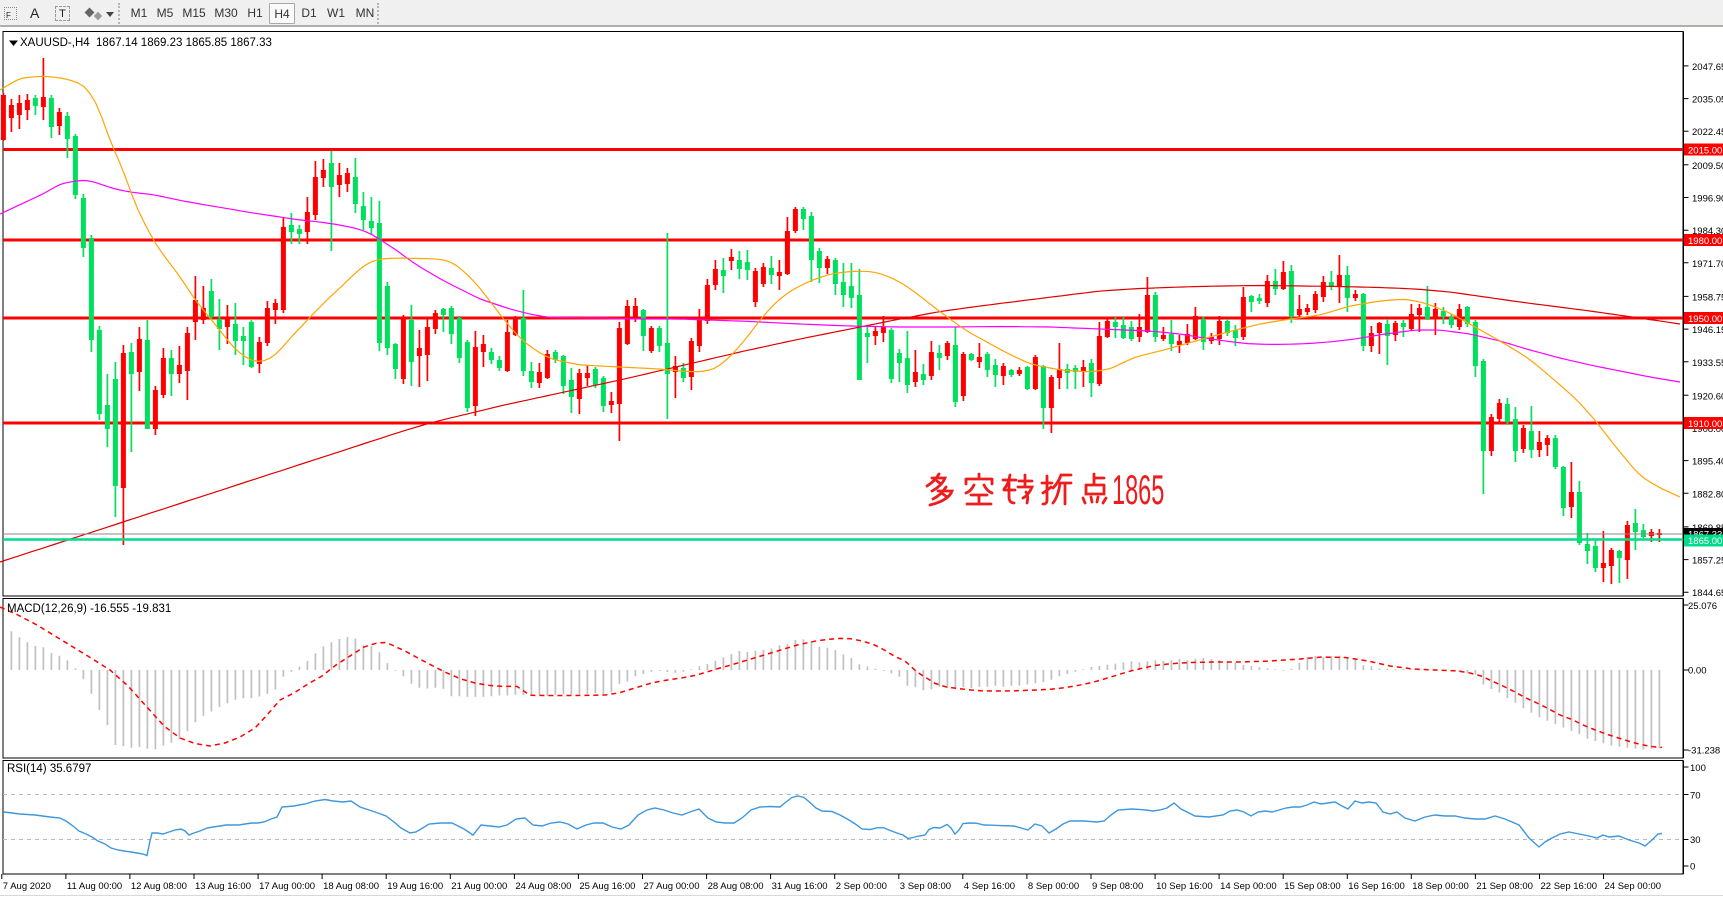 The height and width of the screenshot is (898, 1723). What do you see at coordinates (1704, 751) in the screenshot?
I see `svg-text: -31.238` at bounding box center [1704, 751].